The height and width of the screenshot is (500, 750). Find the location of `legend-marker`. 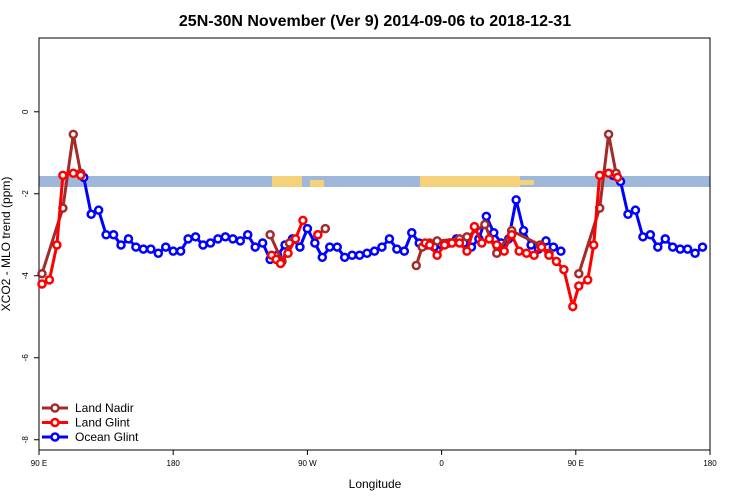

legend-marker is located at coordinates (55, 422).